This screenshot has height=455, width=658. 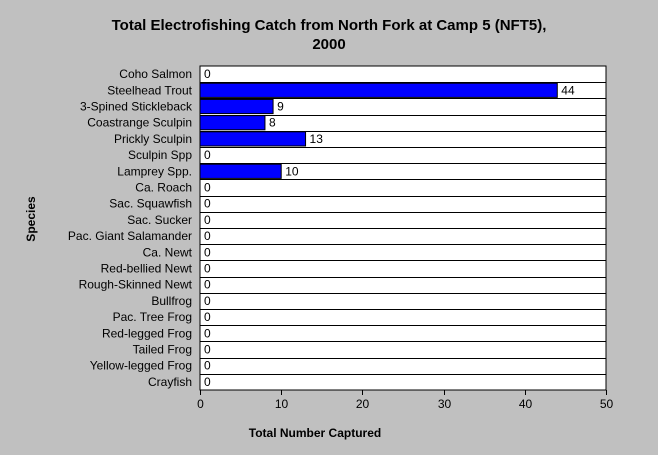 I want to click on x-tick-label: 40, so click(x=526, y=404).